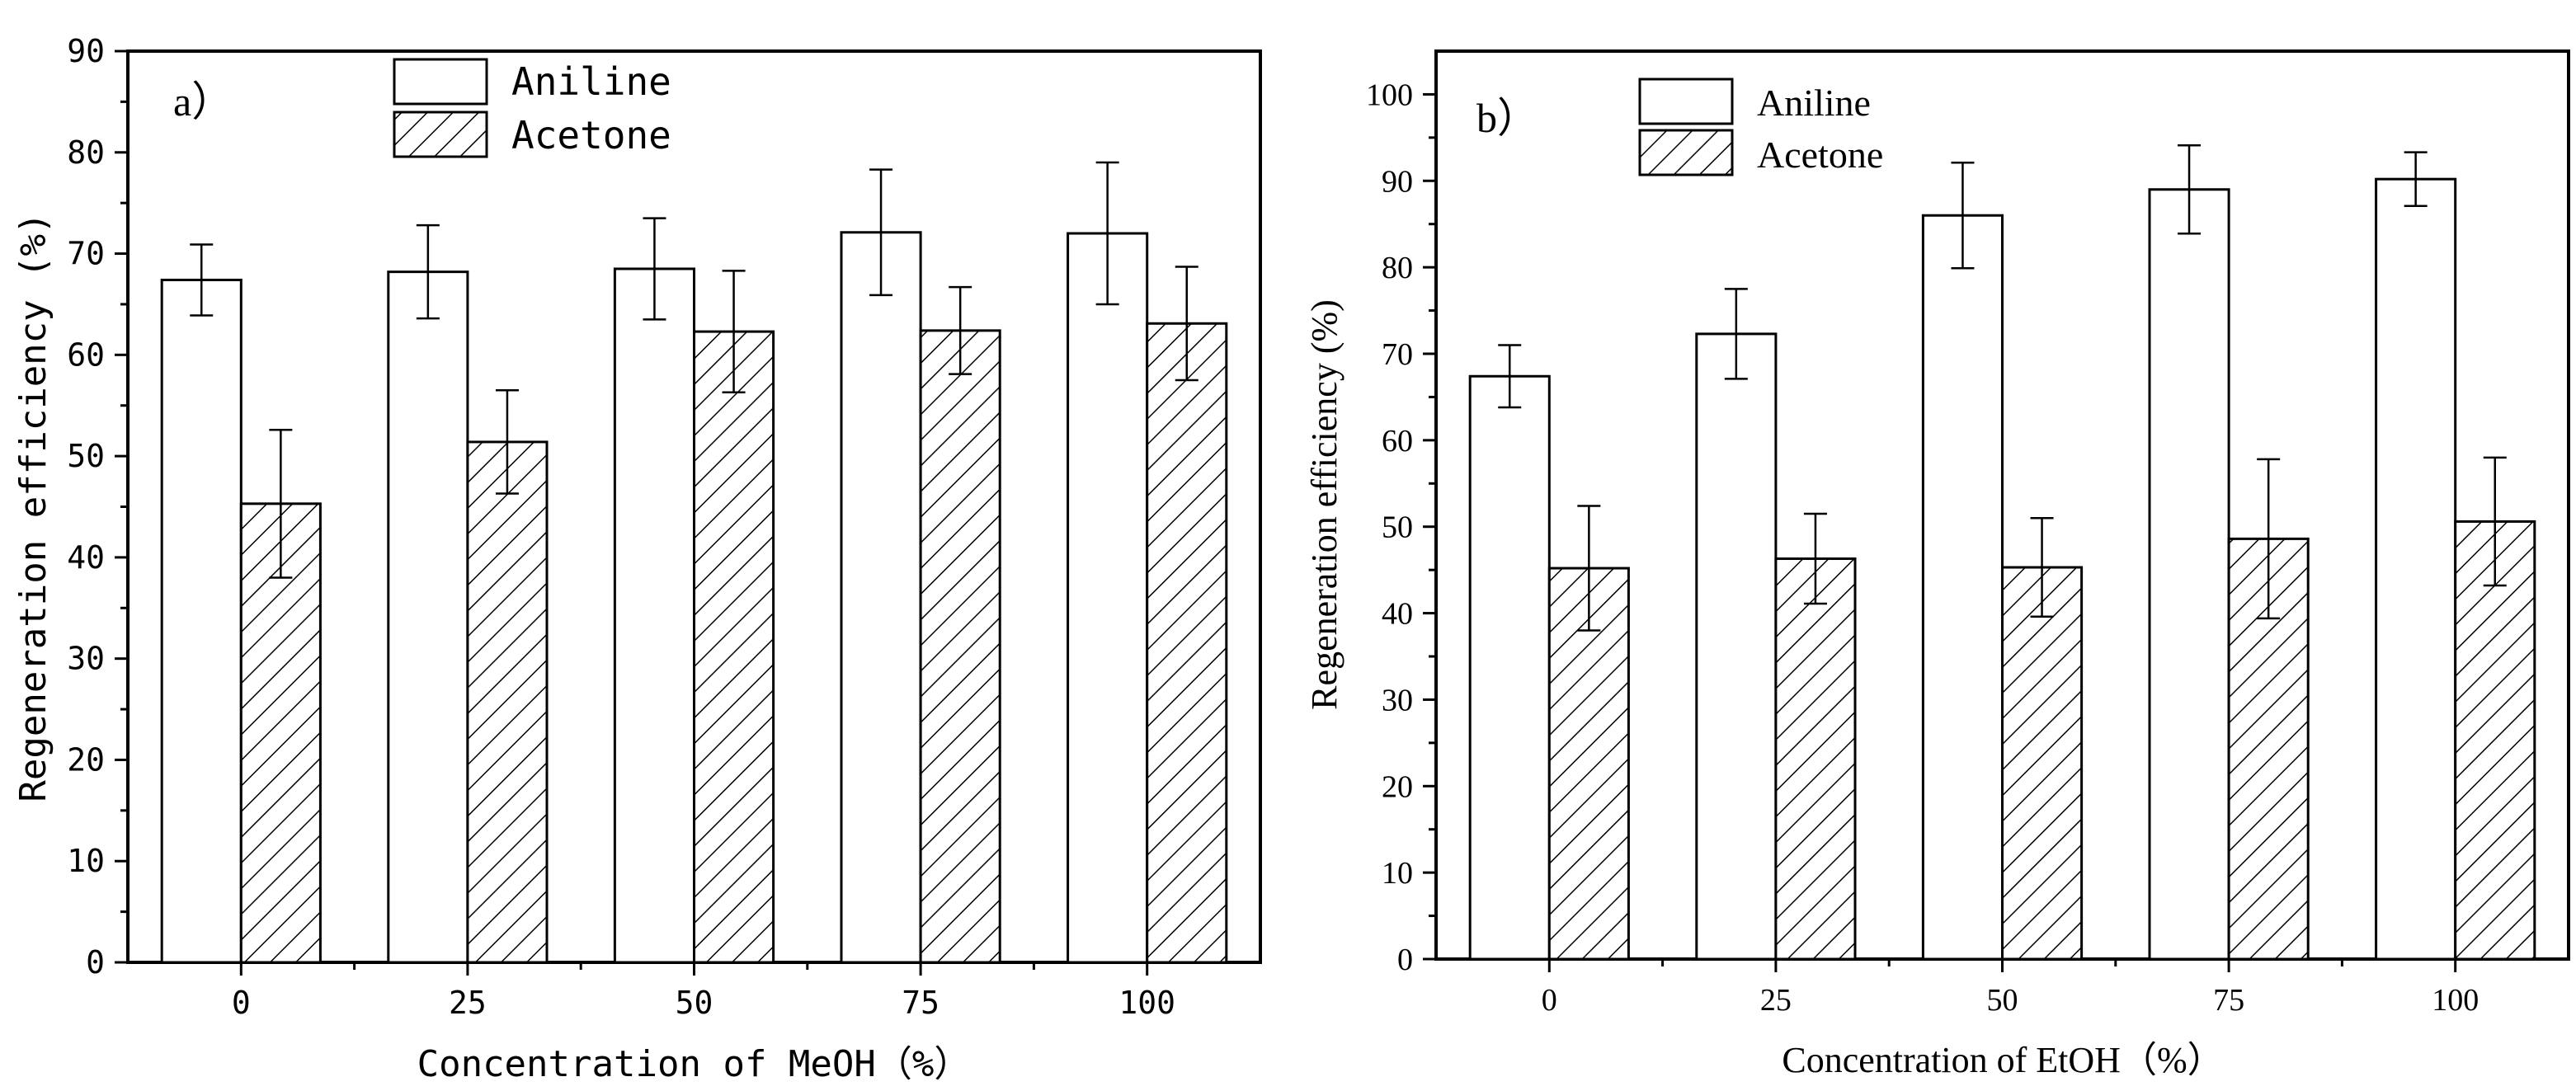  What do you see at coordinates (86, 153) in the screenshot?
I see `panel-a-y-tick-label: 80` at bounding box center [86, 153].